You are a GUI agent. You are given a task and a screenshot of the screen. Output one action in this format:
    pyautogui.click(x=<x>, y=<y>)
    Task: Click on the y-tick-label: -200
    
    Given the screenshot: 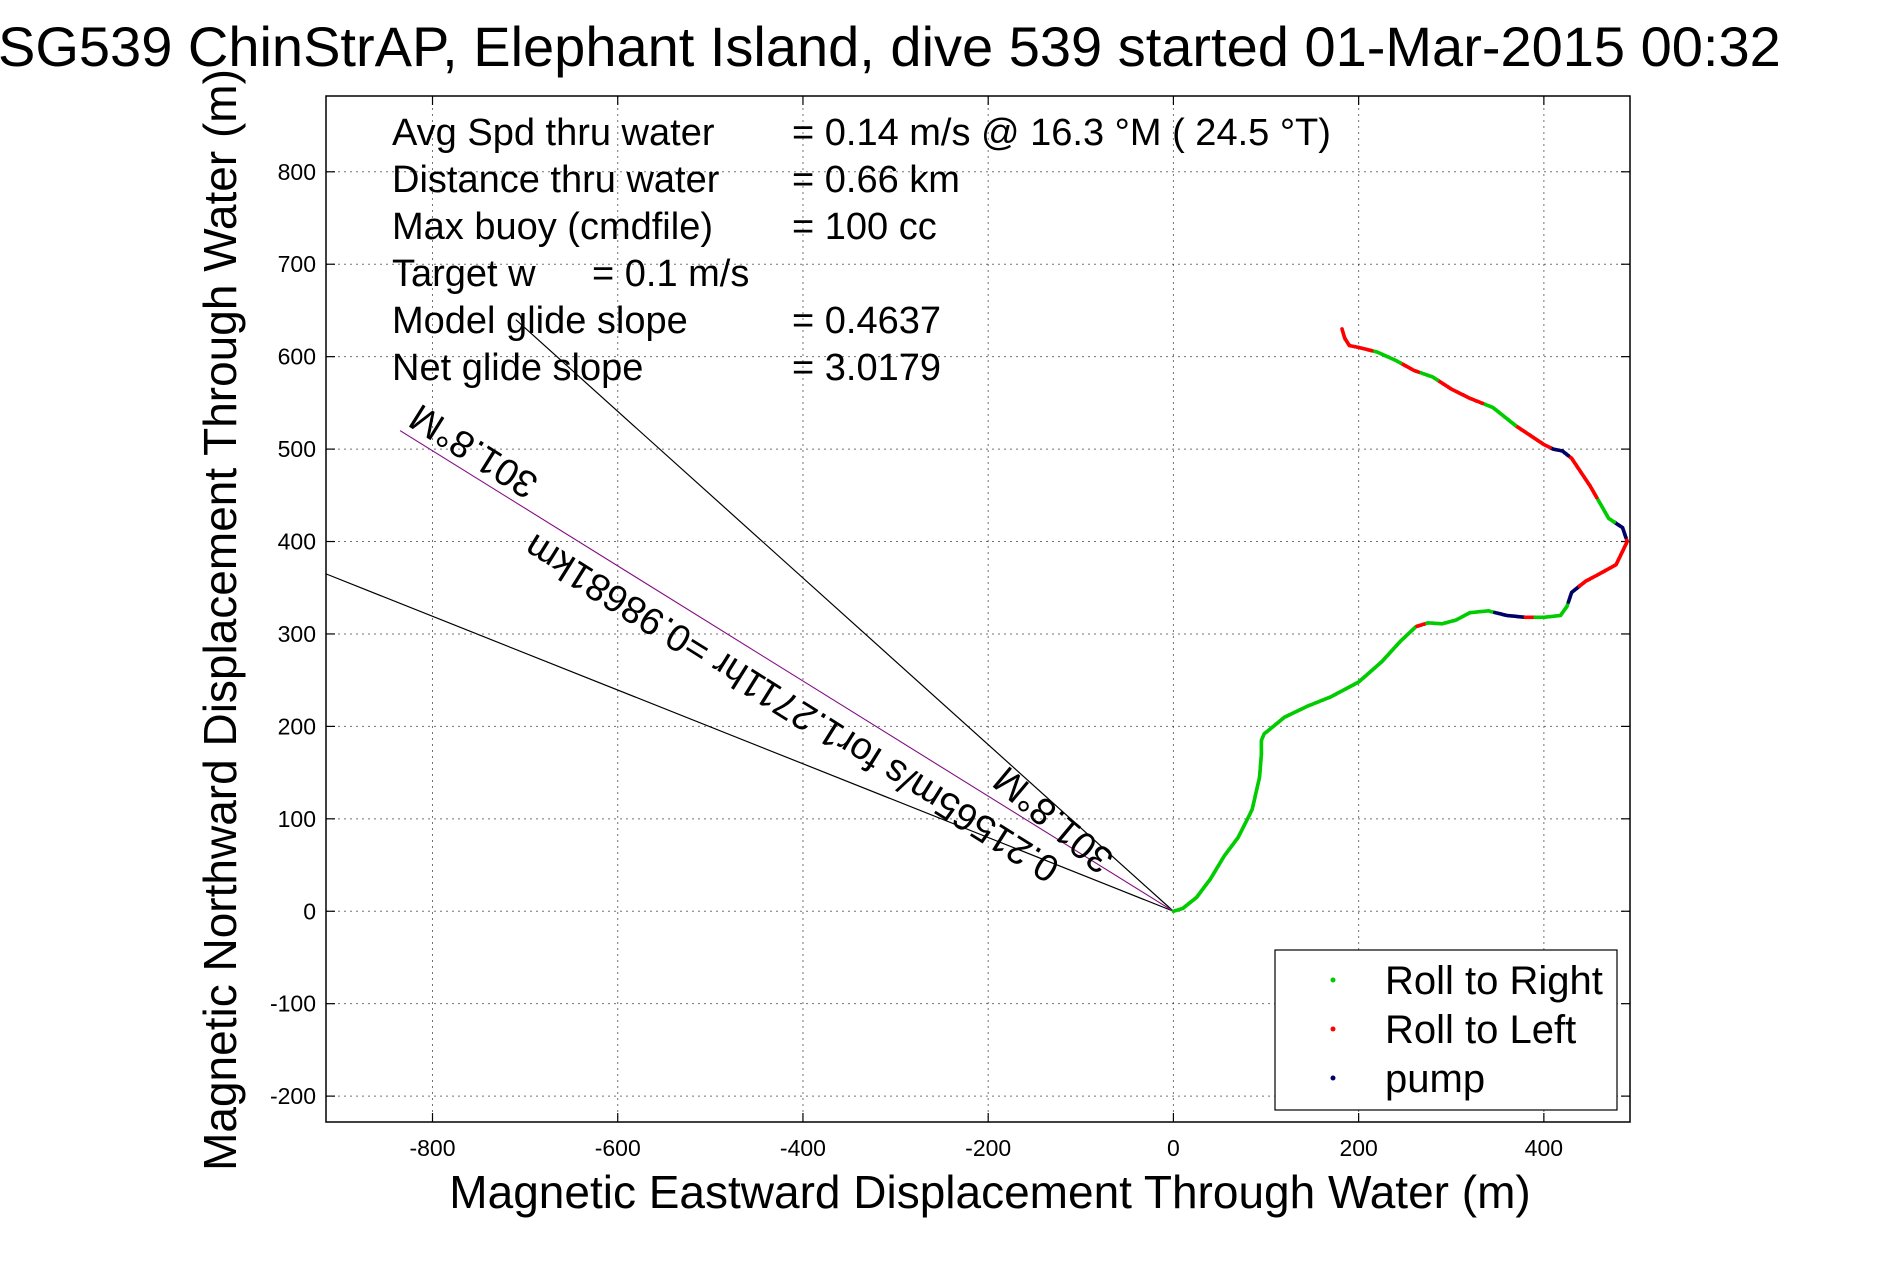 What is the action you would take?
    pyautogui.click(x=293, y=1096)
    